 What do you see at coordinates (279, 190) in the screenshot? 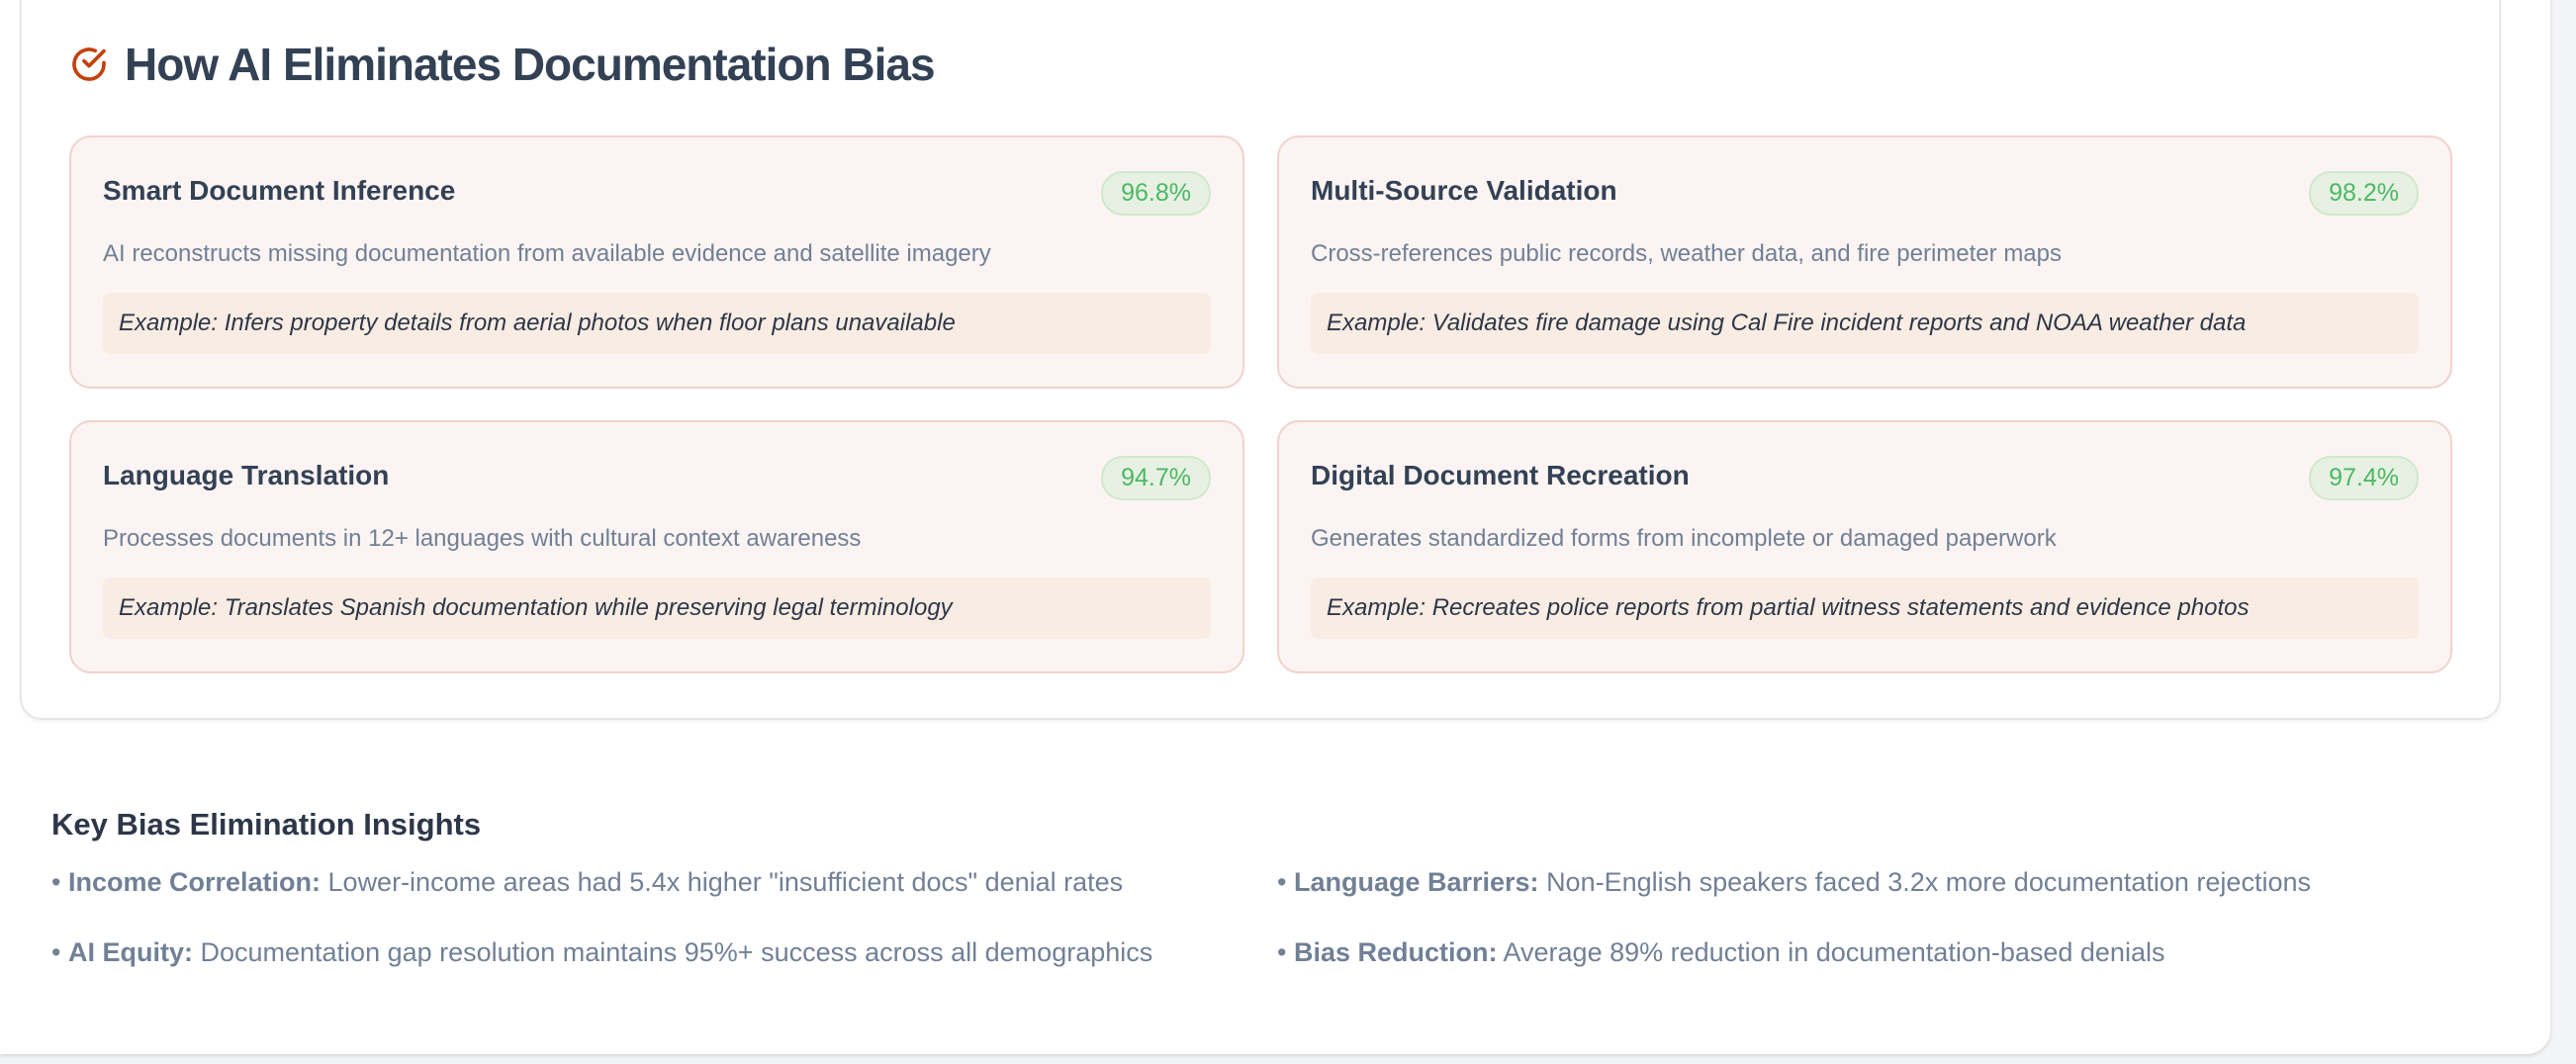
I see `card-title: Smart Document Inference` at bounding box center [279, 190].